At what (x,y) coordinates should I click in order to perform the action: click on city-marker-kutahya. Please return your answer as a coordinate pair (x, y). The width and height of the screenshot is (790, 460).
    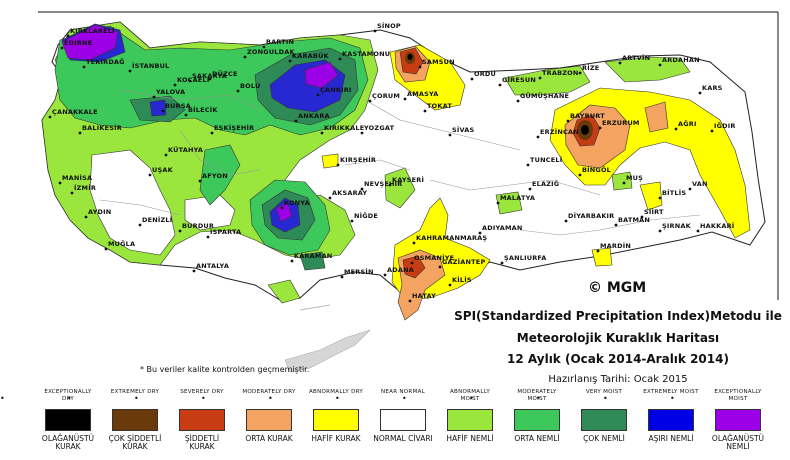
    Looking at the image, I should click on (166, 155).